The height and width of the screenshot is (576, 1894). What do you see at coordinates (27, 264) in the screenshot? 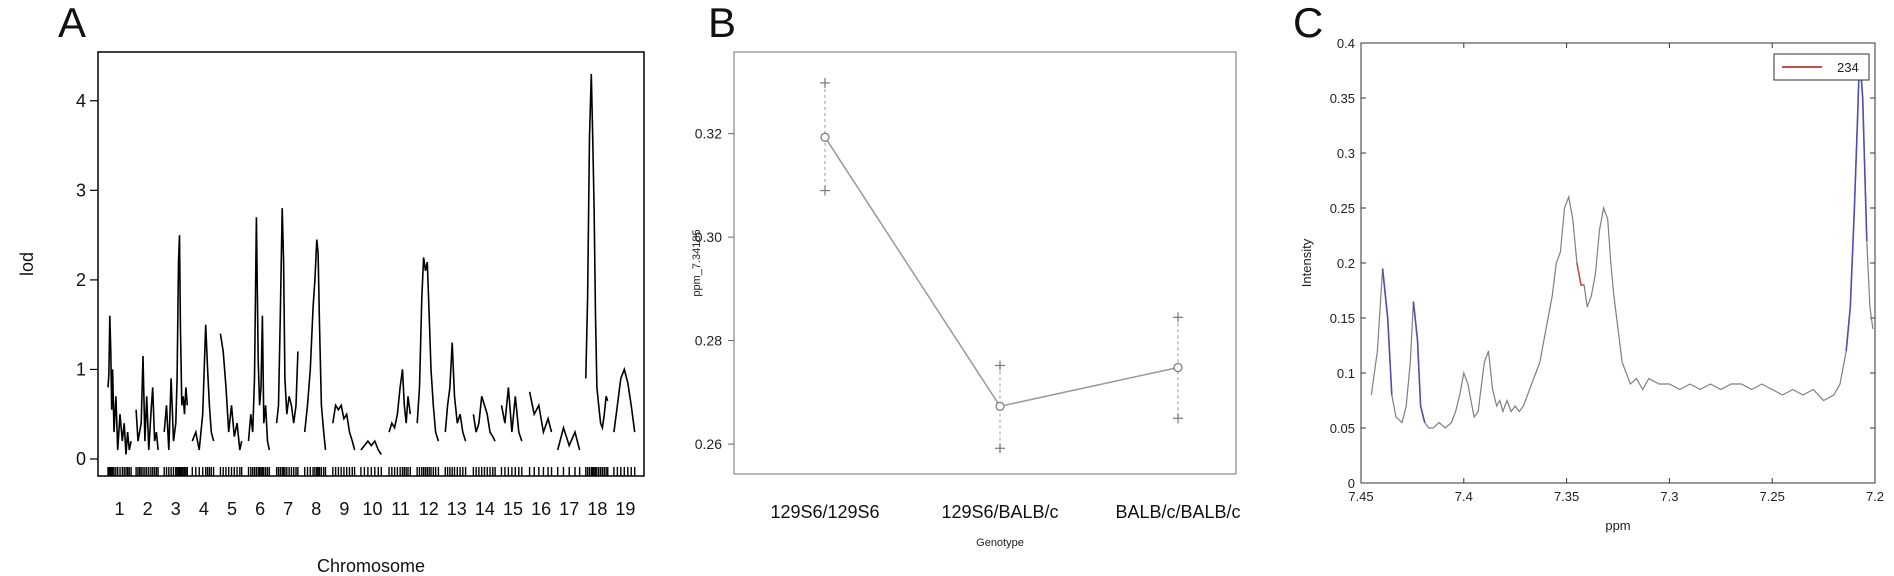
I see `panel-a-y-axis-label: lod` at bounding box center [27, 264].